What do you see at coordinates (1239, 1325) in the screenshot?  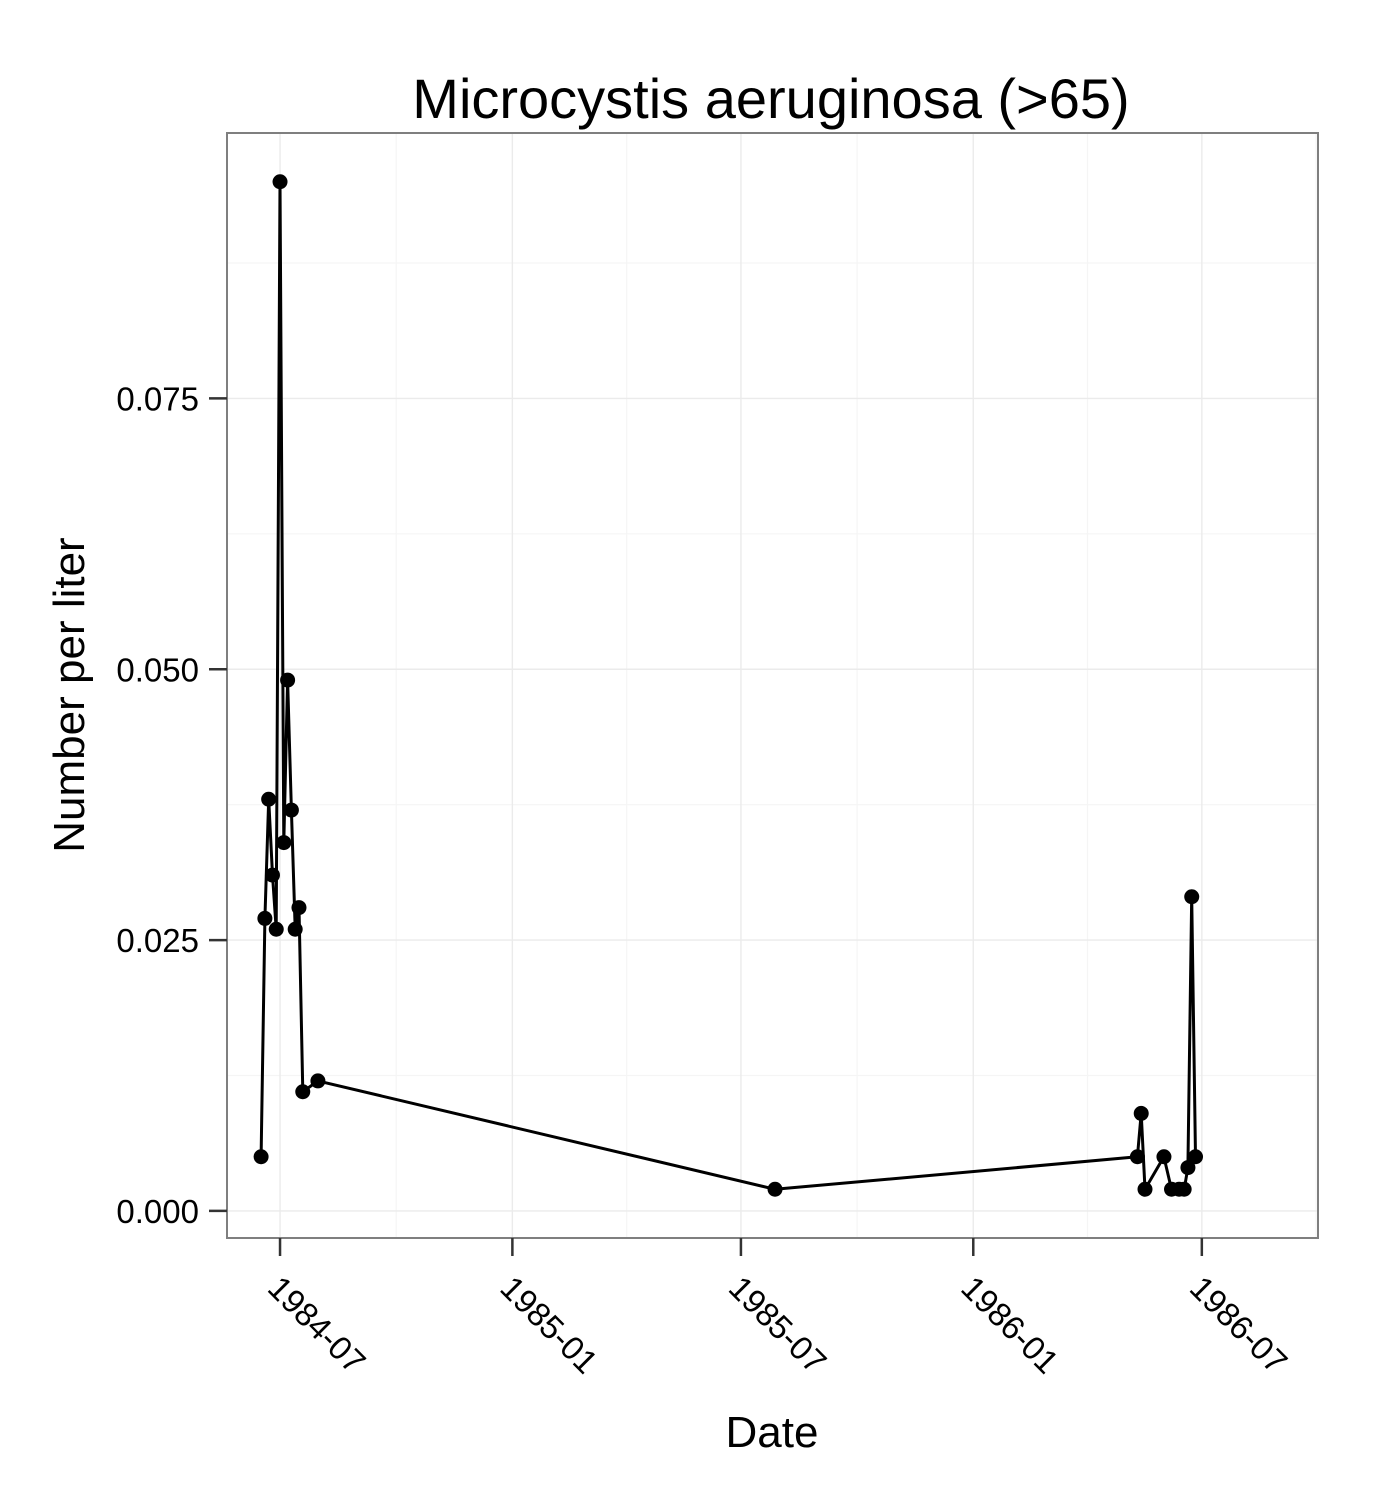 I see `x-tick-label: 1986-07` at bounding box center [1239, 1325].